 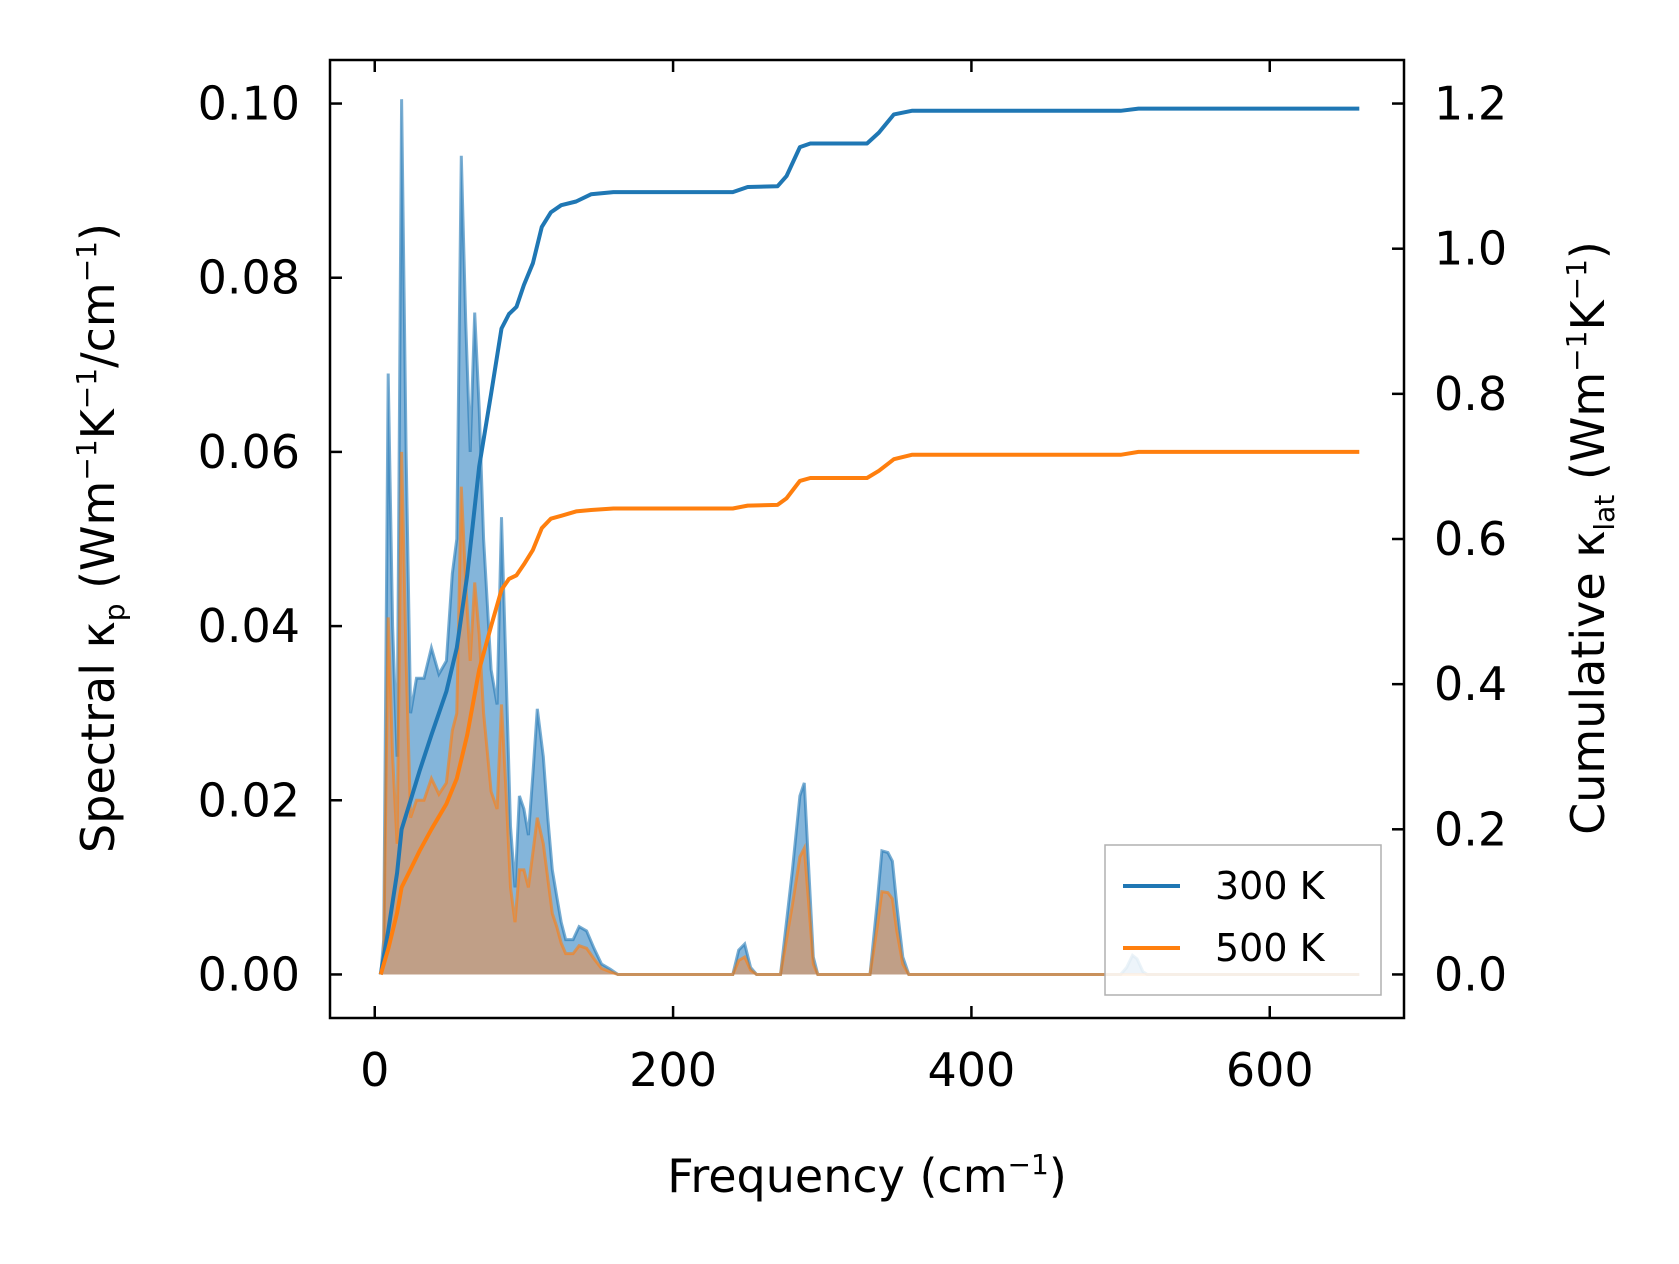 What do you see at coordinates (1470, 829) in the screenshot?
I see `y-right-tick-label-1: 0.2` at bounding box center [1470, 829].